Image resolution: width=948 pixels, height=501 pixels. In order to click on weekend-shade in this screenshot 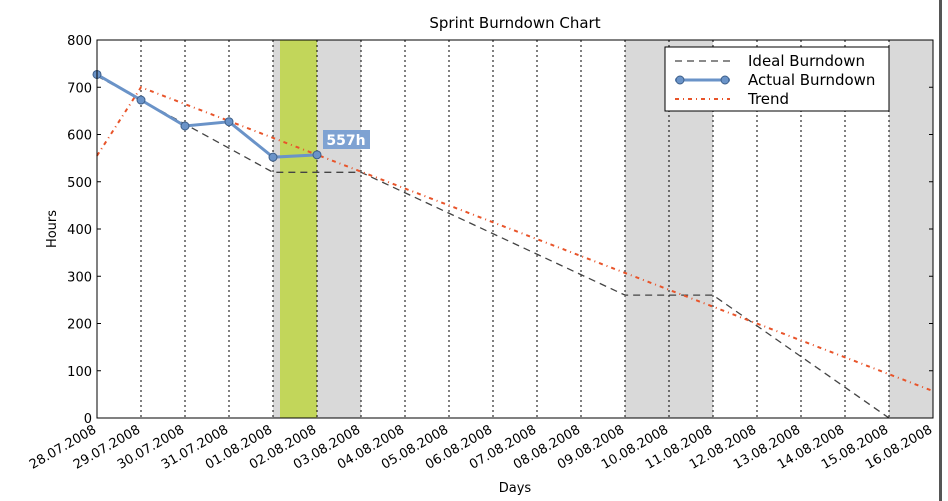, I will do `click(911, 229)`.